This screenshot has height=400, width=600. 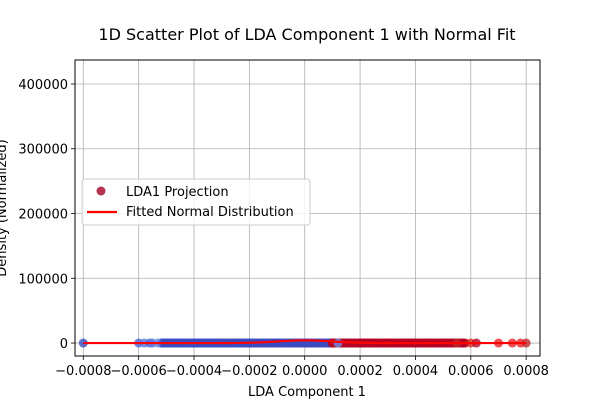 I want to click on x-tick-label: −0.0008, so click(x=83, y=371).